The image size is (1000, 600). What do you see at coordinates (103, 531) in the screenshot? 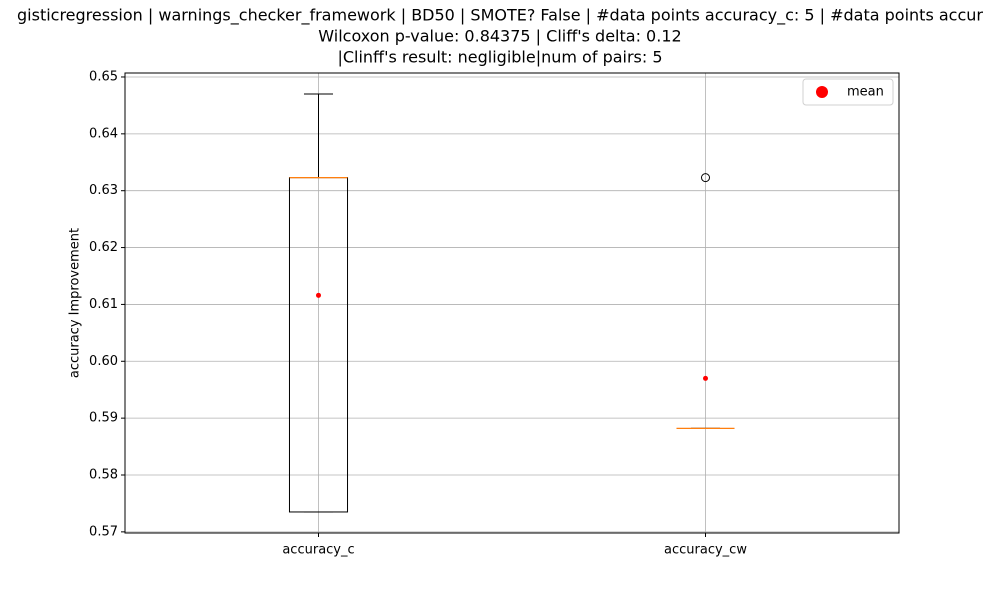
I see `y-tick-label: 0.57` at bounding box center [103, 531].